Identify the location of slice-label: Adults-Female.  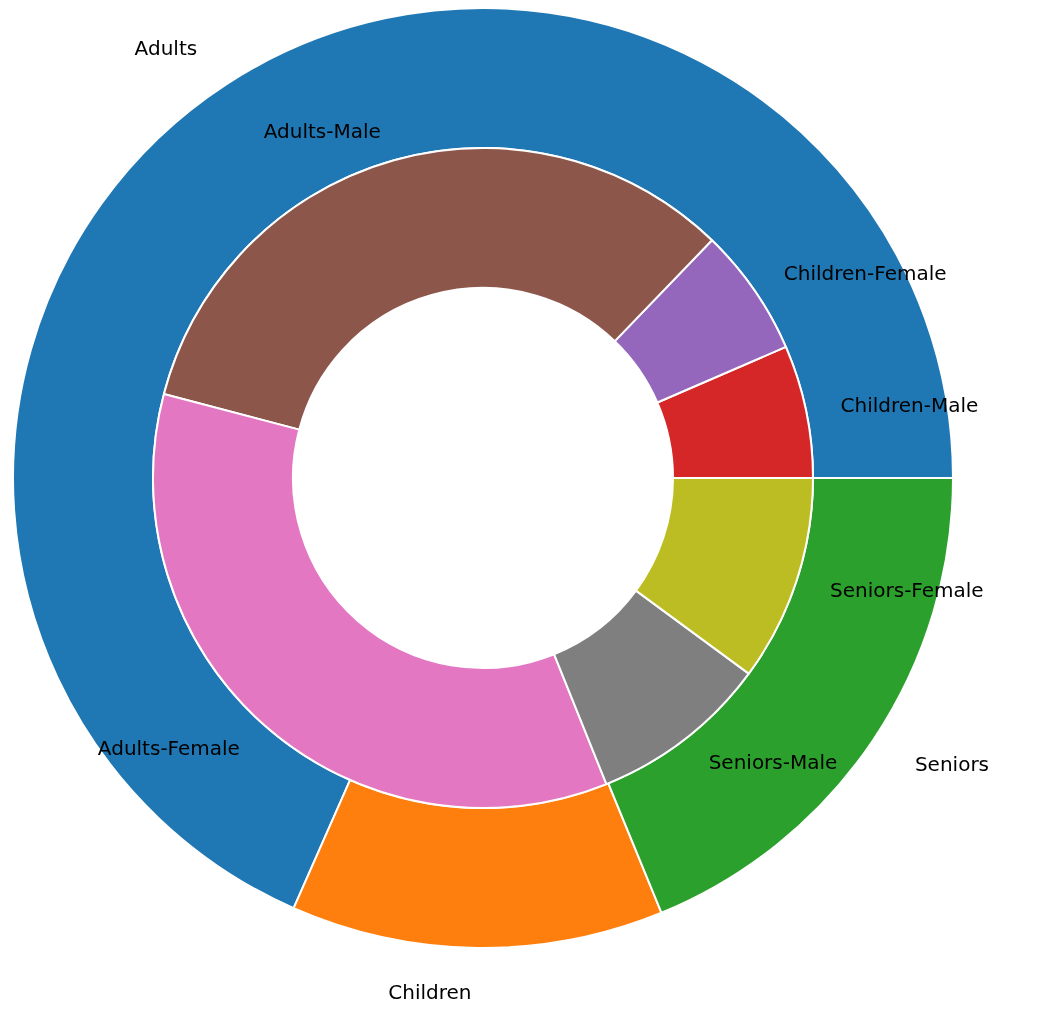
(168, 748).